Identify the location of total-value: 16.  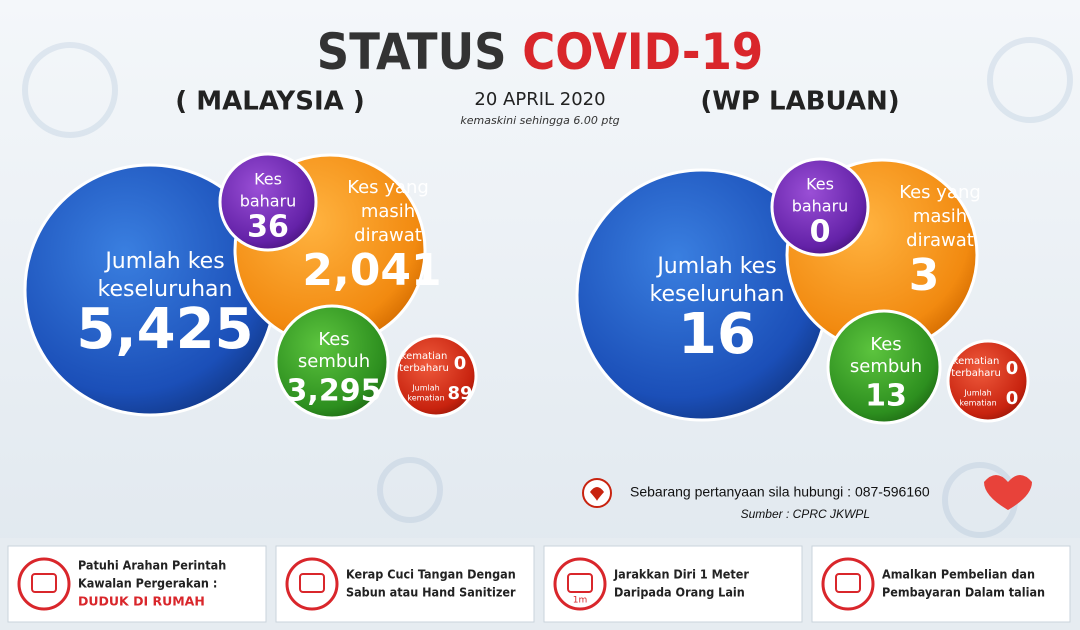
(717, 334).